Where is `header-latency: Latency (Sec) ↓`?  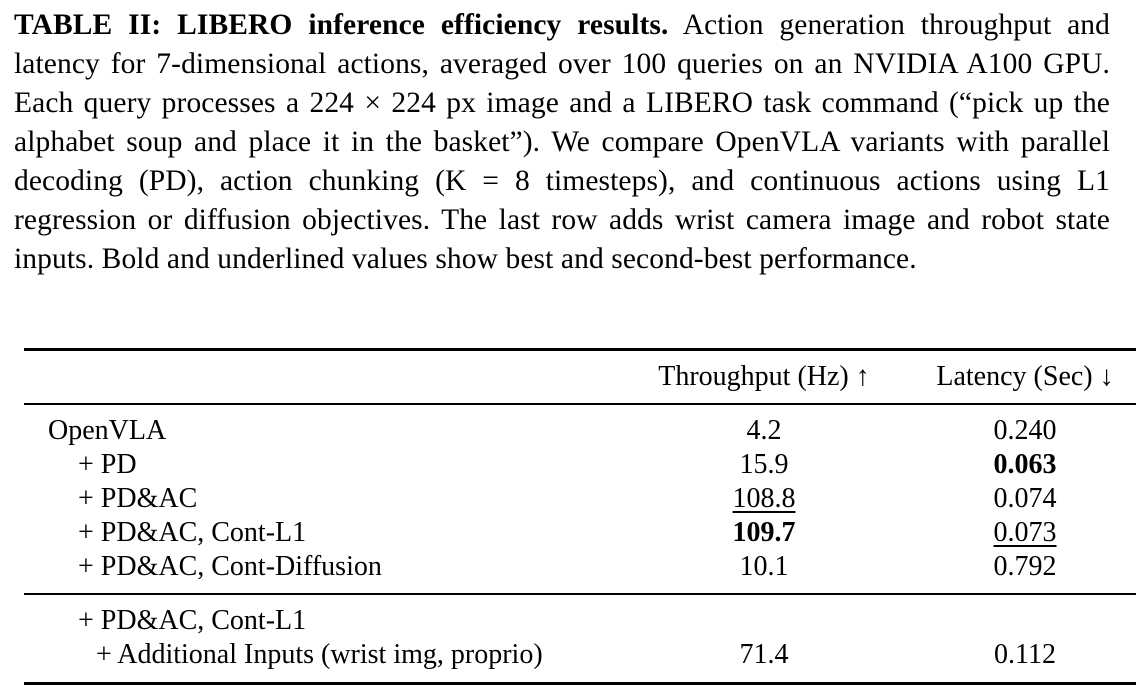
header-latency: Latency (Sec) ↓ is located at coordinates (1025, 376).